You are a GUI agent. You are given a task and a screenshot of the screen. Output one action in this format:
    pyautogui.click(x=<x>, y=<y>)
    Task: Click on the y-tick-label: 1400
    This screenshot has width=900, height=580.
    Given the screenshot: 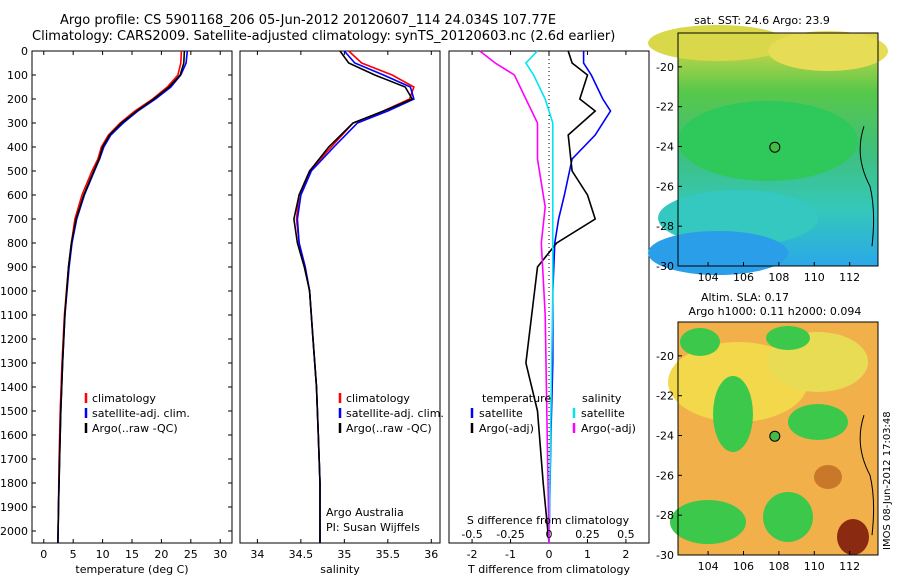 What is the action you would take?
    pyautogui.click(x=14, y=387)
    